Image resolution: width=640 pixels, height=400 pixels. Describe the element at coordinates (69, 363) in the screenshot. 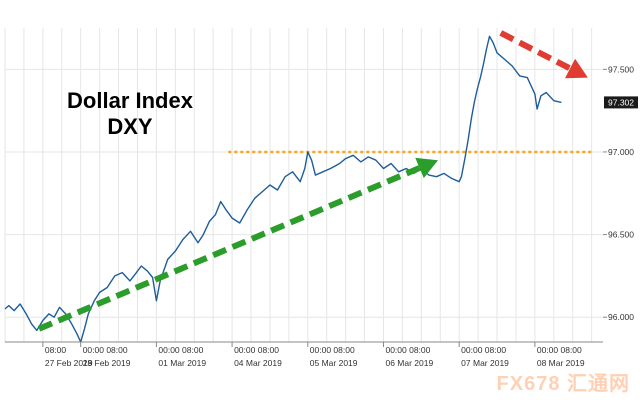

I see `x-tick-date-label: 27 Feb 2019` at that location.